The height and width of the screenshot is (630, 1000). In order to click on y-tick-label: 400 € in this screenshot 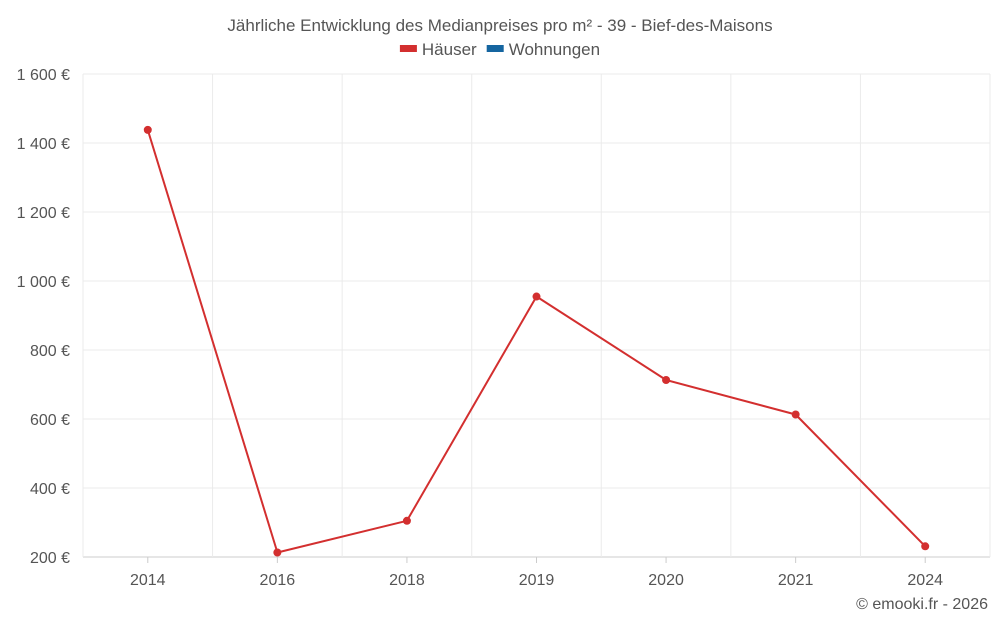, I will do `click(50, 489)`.